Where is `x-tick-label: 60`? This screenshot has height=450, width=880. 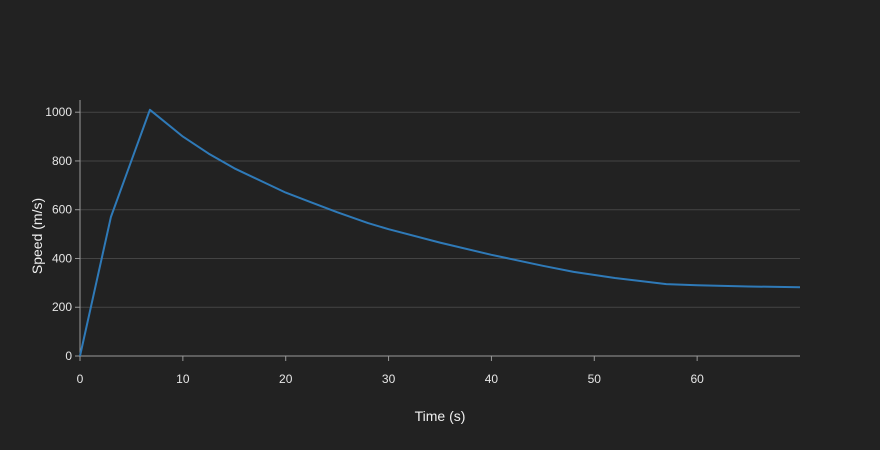
x-tick-label: 60 is located at coordinates (697, 379).